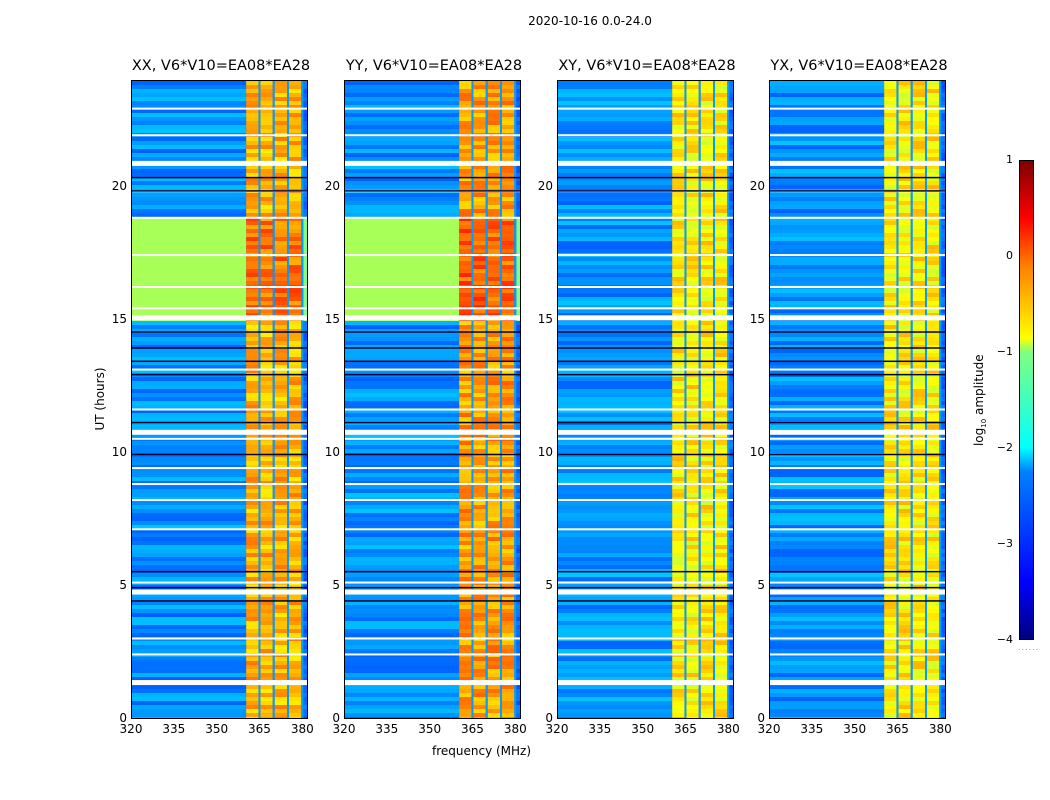  What do you see at coordinates (123, 584) in the screenshot?
I see `y-tick-label: 5` at bounding box center [123, 584].